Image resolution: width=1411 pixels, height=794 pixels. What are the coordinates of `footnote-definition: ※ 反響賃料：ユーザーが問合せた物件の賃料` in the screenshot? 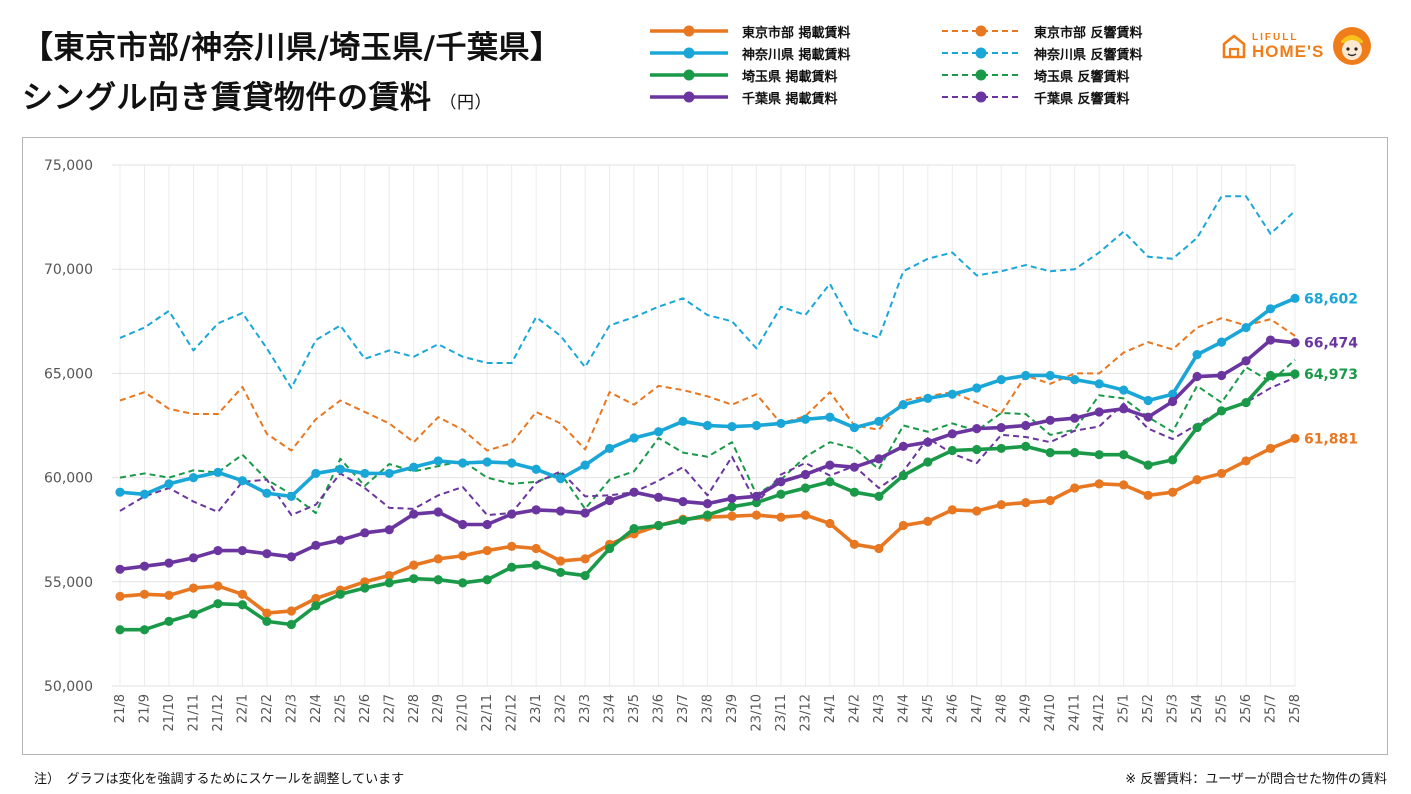 It's located at (1256, 779).